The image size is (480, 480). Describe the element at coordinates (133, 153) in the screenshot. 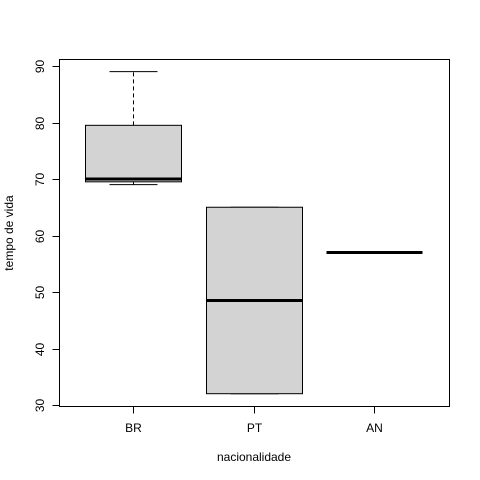

I see `box-iqr` at that location.